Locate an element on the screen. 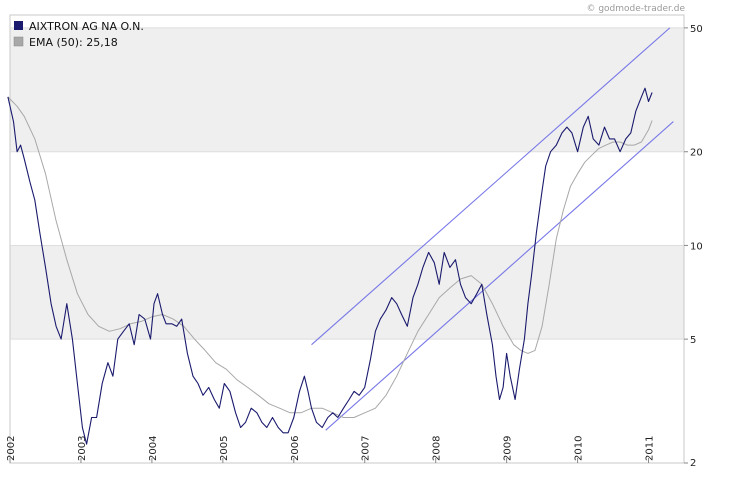 The image size is (730, 481). y-axis: 50 20 10 5 2 is located at coordinates (693, 246).